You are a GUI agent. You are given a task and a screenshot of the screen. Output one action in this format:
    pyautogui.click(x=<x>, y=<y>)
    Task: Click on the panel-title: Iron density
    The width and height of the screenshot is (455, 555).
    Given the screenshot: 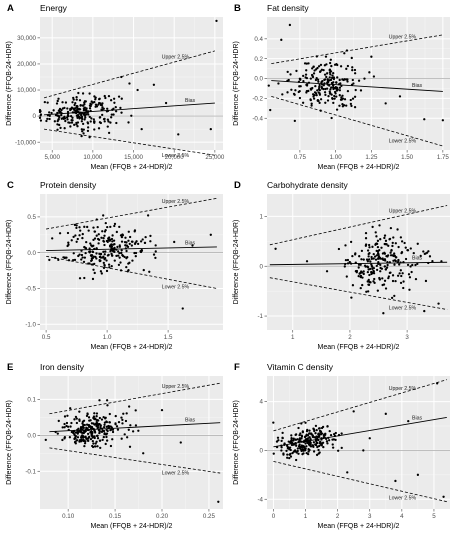 What is the action you would take?
    pyautogui.click(x=62, y=367)
    